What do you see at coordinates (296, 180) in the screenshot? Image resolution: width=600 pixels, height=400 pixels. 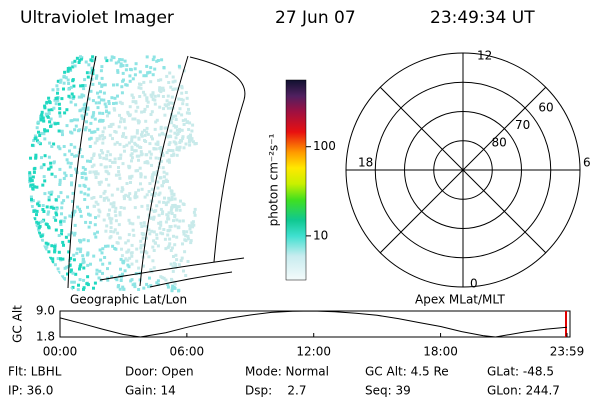 I see `colorbar` at bounding box center [296, 180].